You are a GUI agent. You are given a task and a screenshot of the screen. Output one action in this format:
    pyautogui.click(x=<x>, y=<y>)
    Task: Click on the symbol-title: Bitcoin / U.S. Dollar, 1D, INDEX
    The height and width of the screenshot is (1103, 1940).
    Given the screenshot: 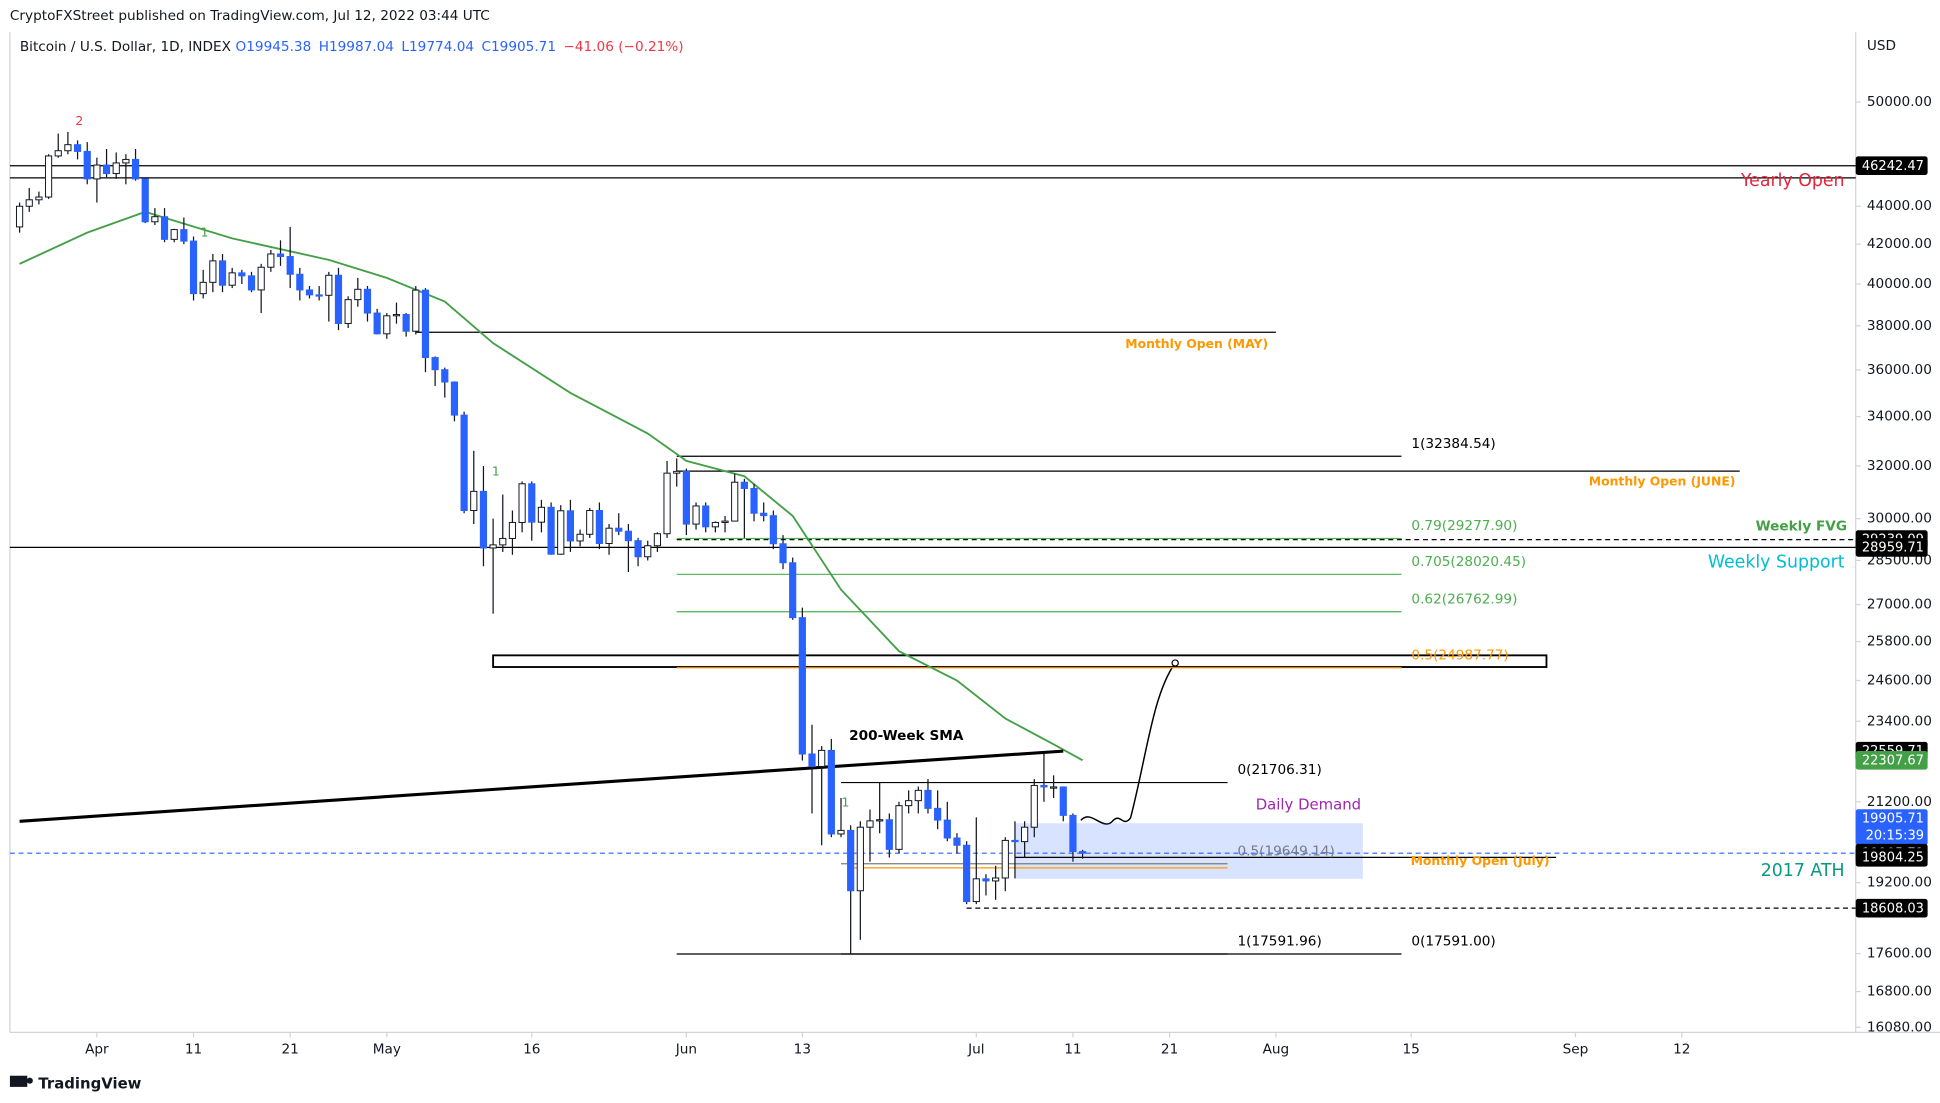 What is the action you would take?
    pyautogui.click(x=125, y=47)
    